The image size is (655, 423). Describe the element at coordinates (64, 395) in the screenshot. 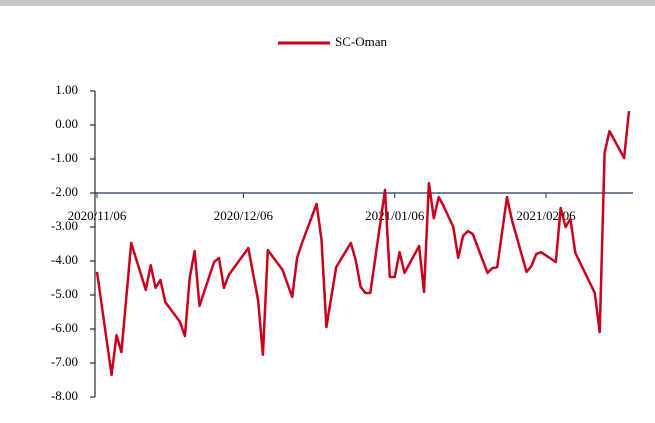

I see `y-tick-label: -8.00` at that location.